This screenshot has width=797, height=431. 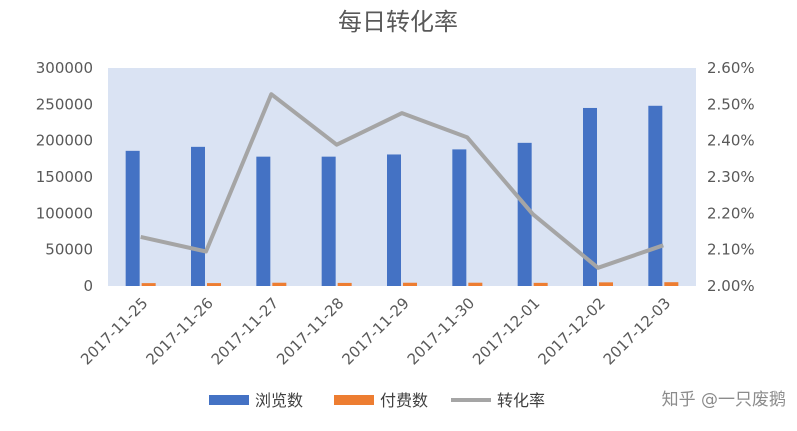 What do you see at coordinates (731, 68) in the screenshot?
I see `y-right-tick: 2.60%` at bounding box center [731, 68].